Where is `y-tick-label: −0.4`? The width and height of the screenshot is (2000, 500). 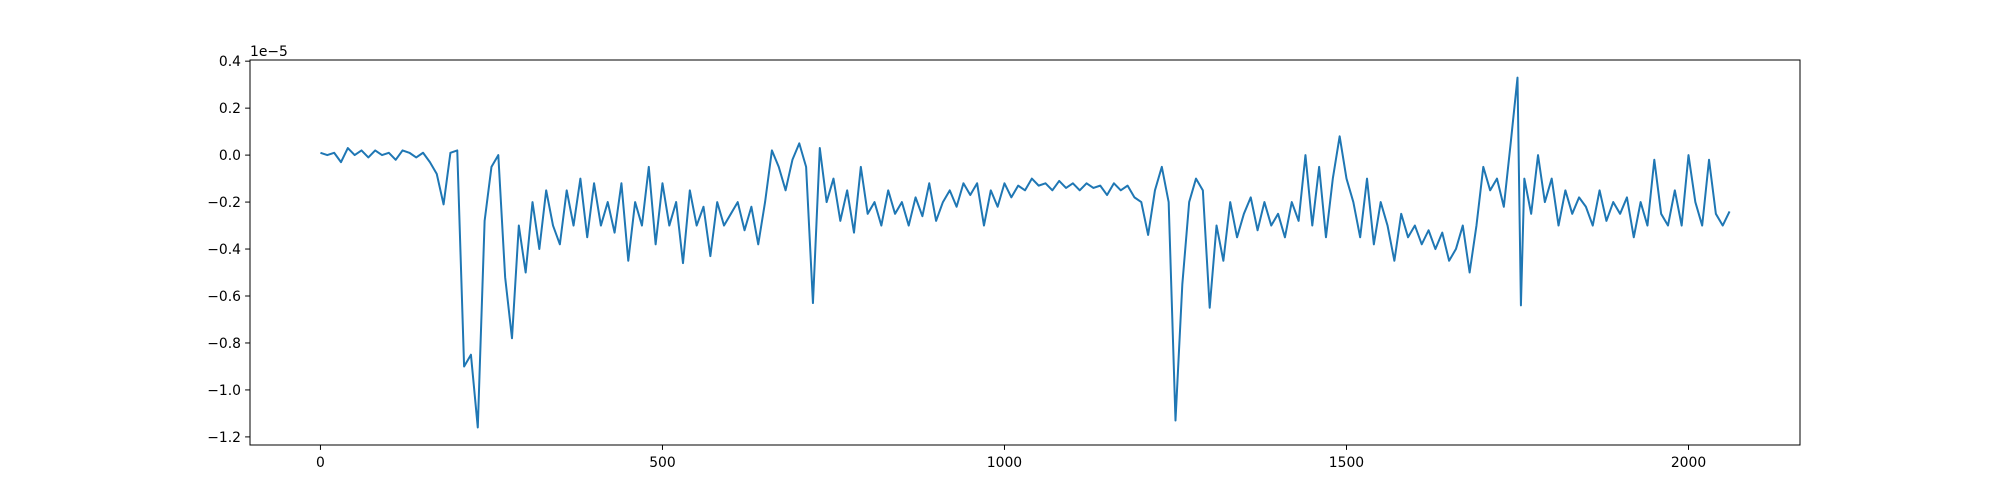
y-tick-label: −0.4 is located at coordinates (224, 250).